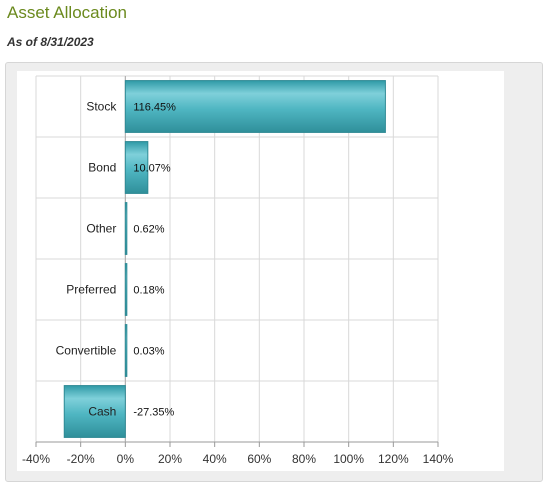  I want to click on category-label: Stock, so click(101, 107).